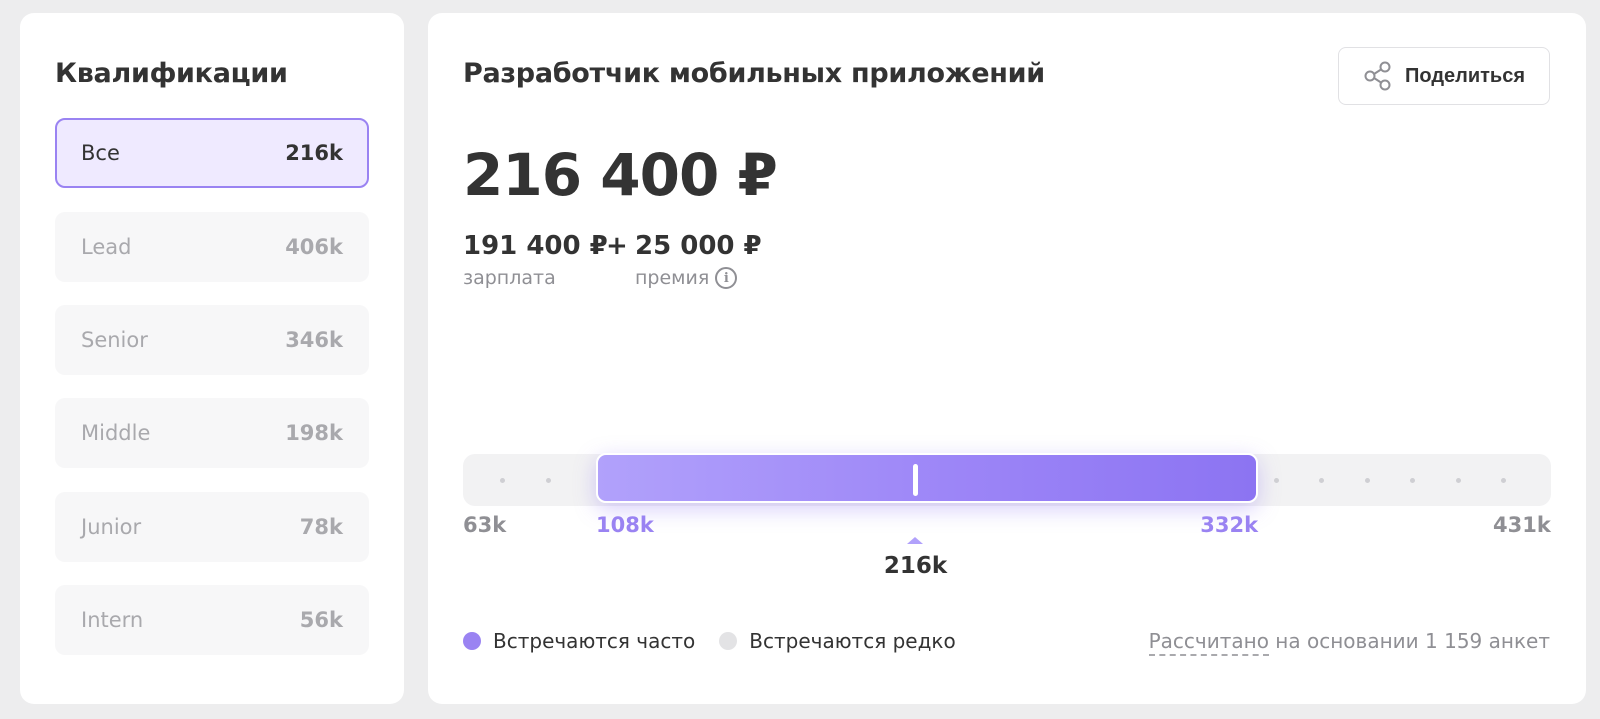  What do you see at coordinates (617, 246) in the screenshot?
I see `plus-sign: +` at bounding box center [617, 246].